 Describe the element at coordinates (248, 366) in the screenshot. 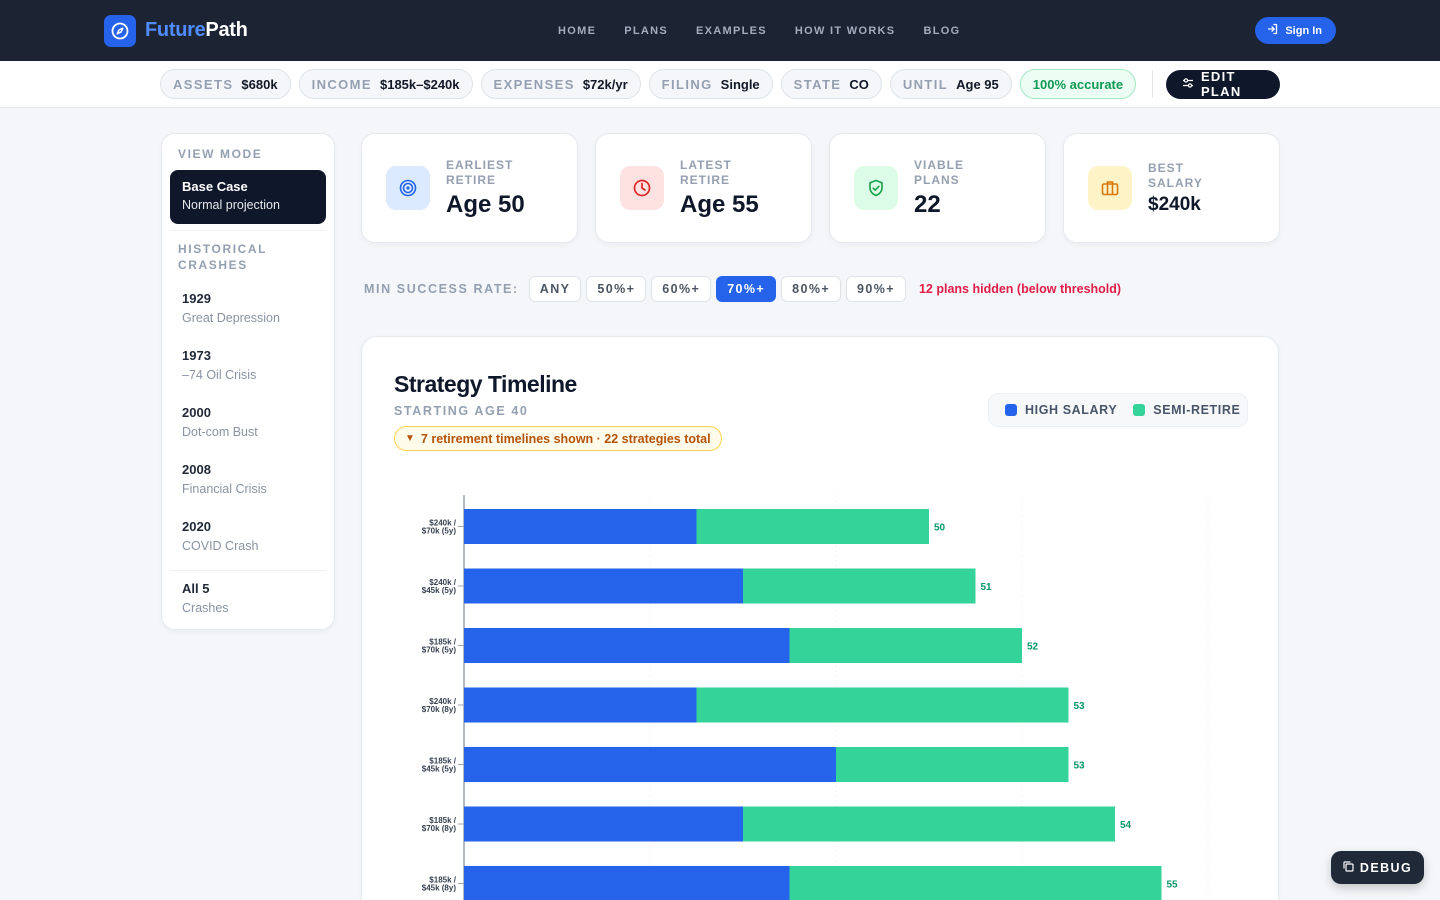

I see `crash-option-1973: 1973 –74 Oil Crisis` at that location.